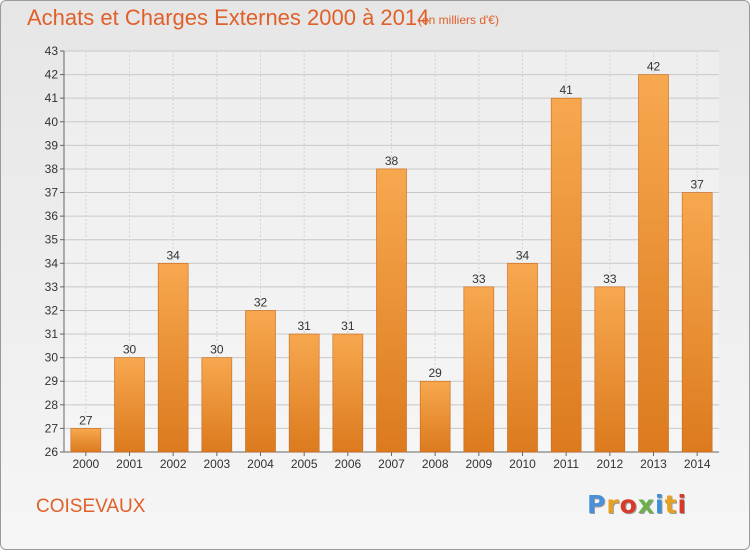 This screenshot has width=750, height=550. Describe the element at coordinates (653, 263) in the screenshot. I see `bar-2013` at that location.